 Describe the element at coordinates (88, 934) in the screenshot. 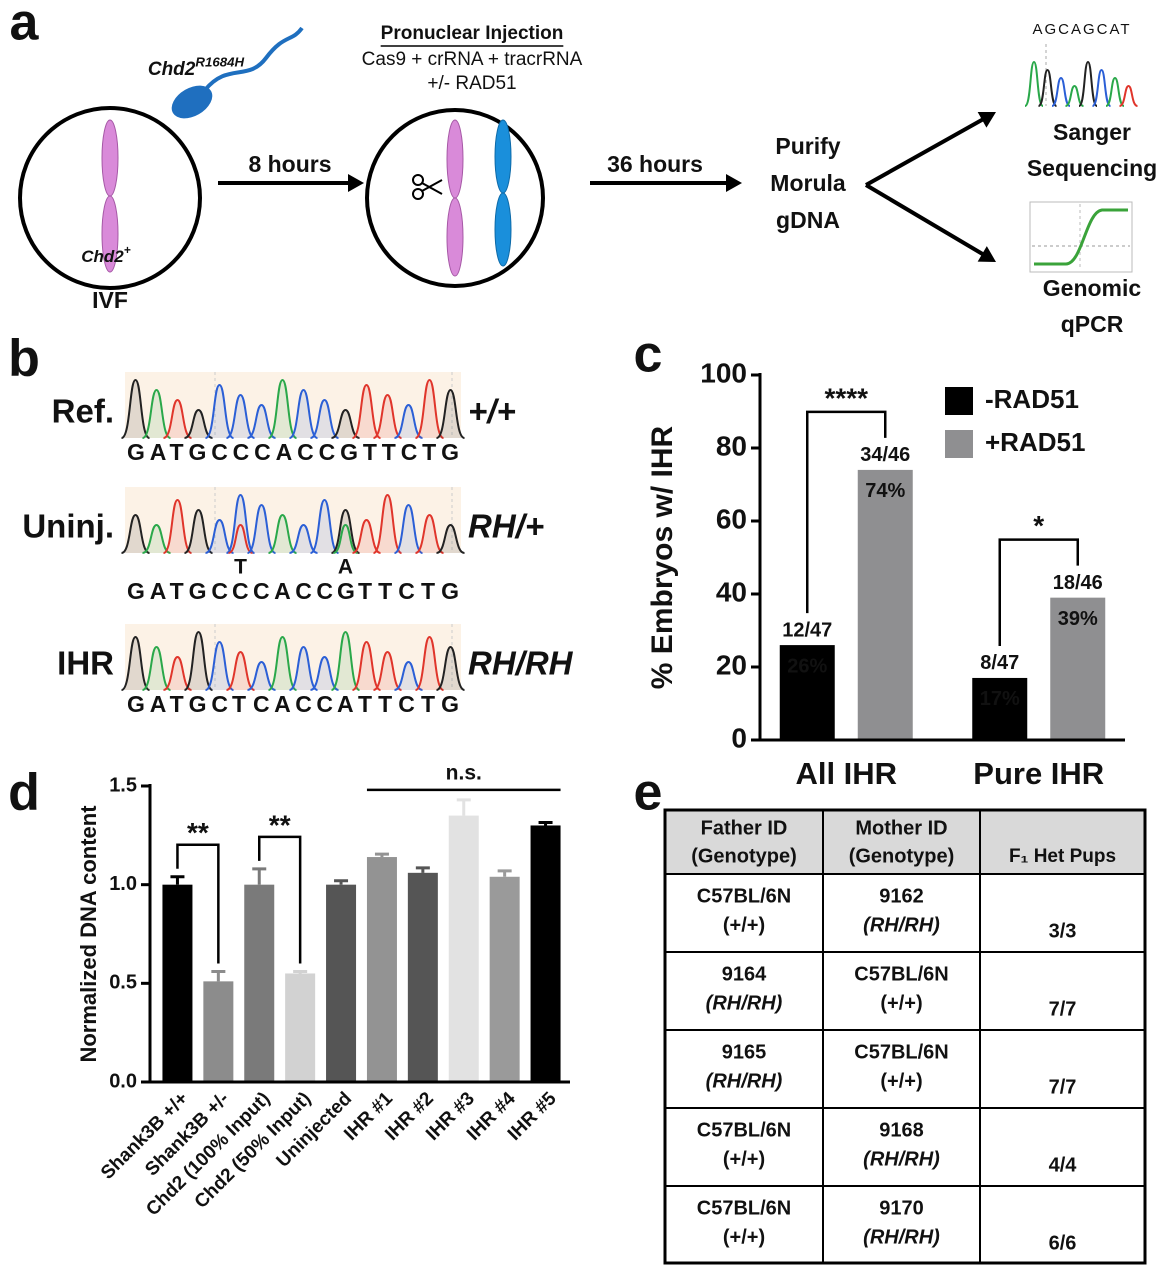

I see `y-axis-label: Normalized DNA content` at that location.